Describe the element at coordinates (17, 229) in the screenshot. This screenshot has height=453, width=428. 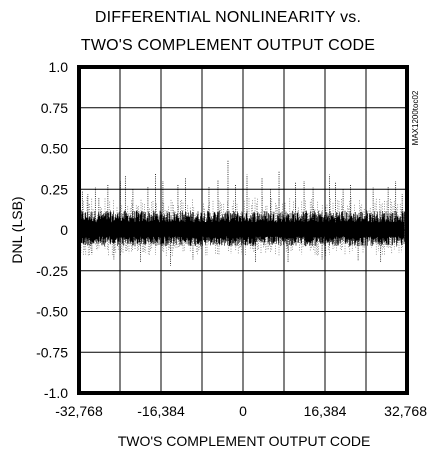
I see `y-axis-label: DNL (LSB)` at that location.